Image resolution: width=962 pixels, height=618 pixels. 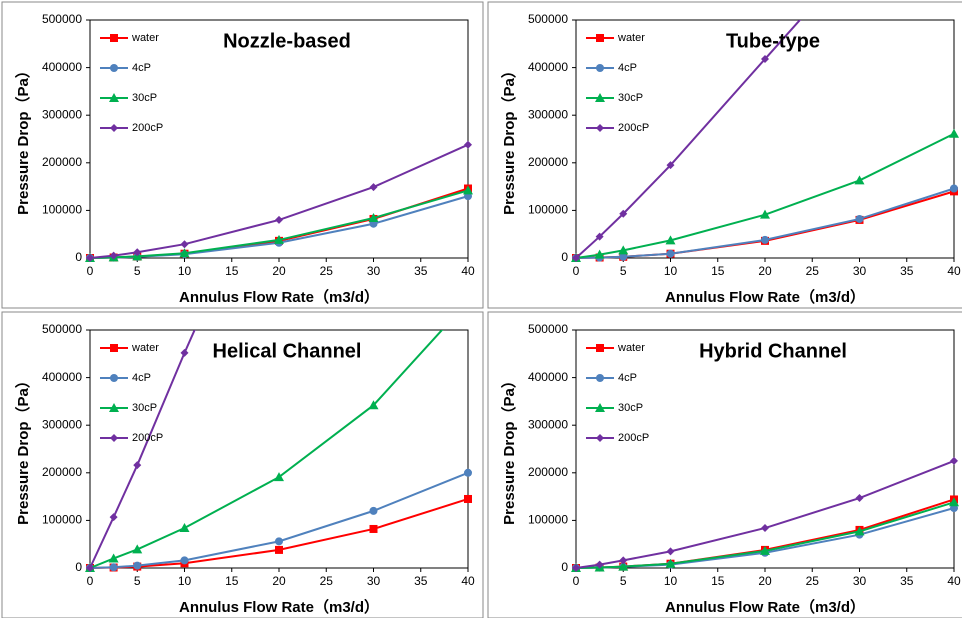 What do you see at coordinates (287, 351) in the screenshot?
I see `chart-title: Helical Channel` at bounding box center [287, 351].